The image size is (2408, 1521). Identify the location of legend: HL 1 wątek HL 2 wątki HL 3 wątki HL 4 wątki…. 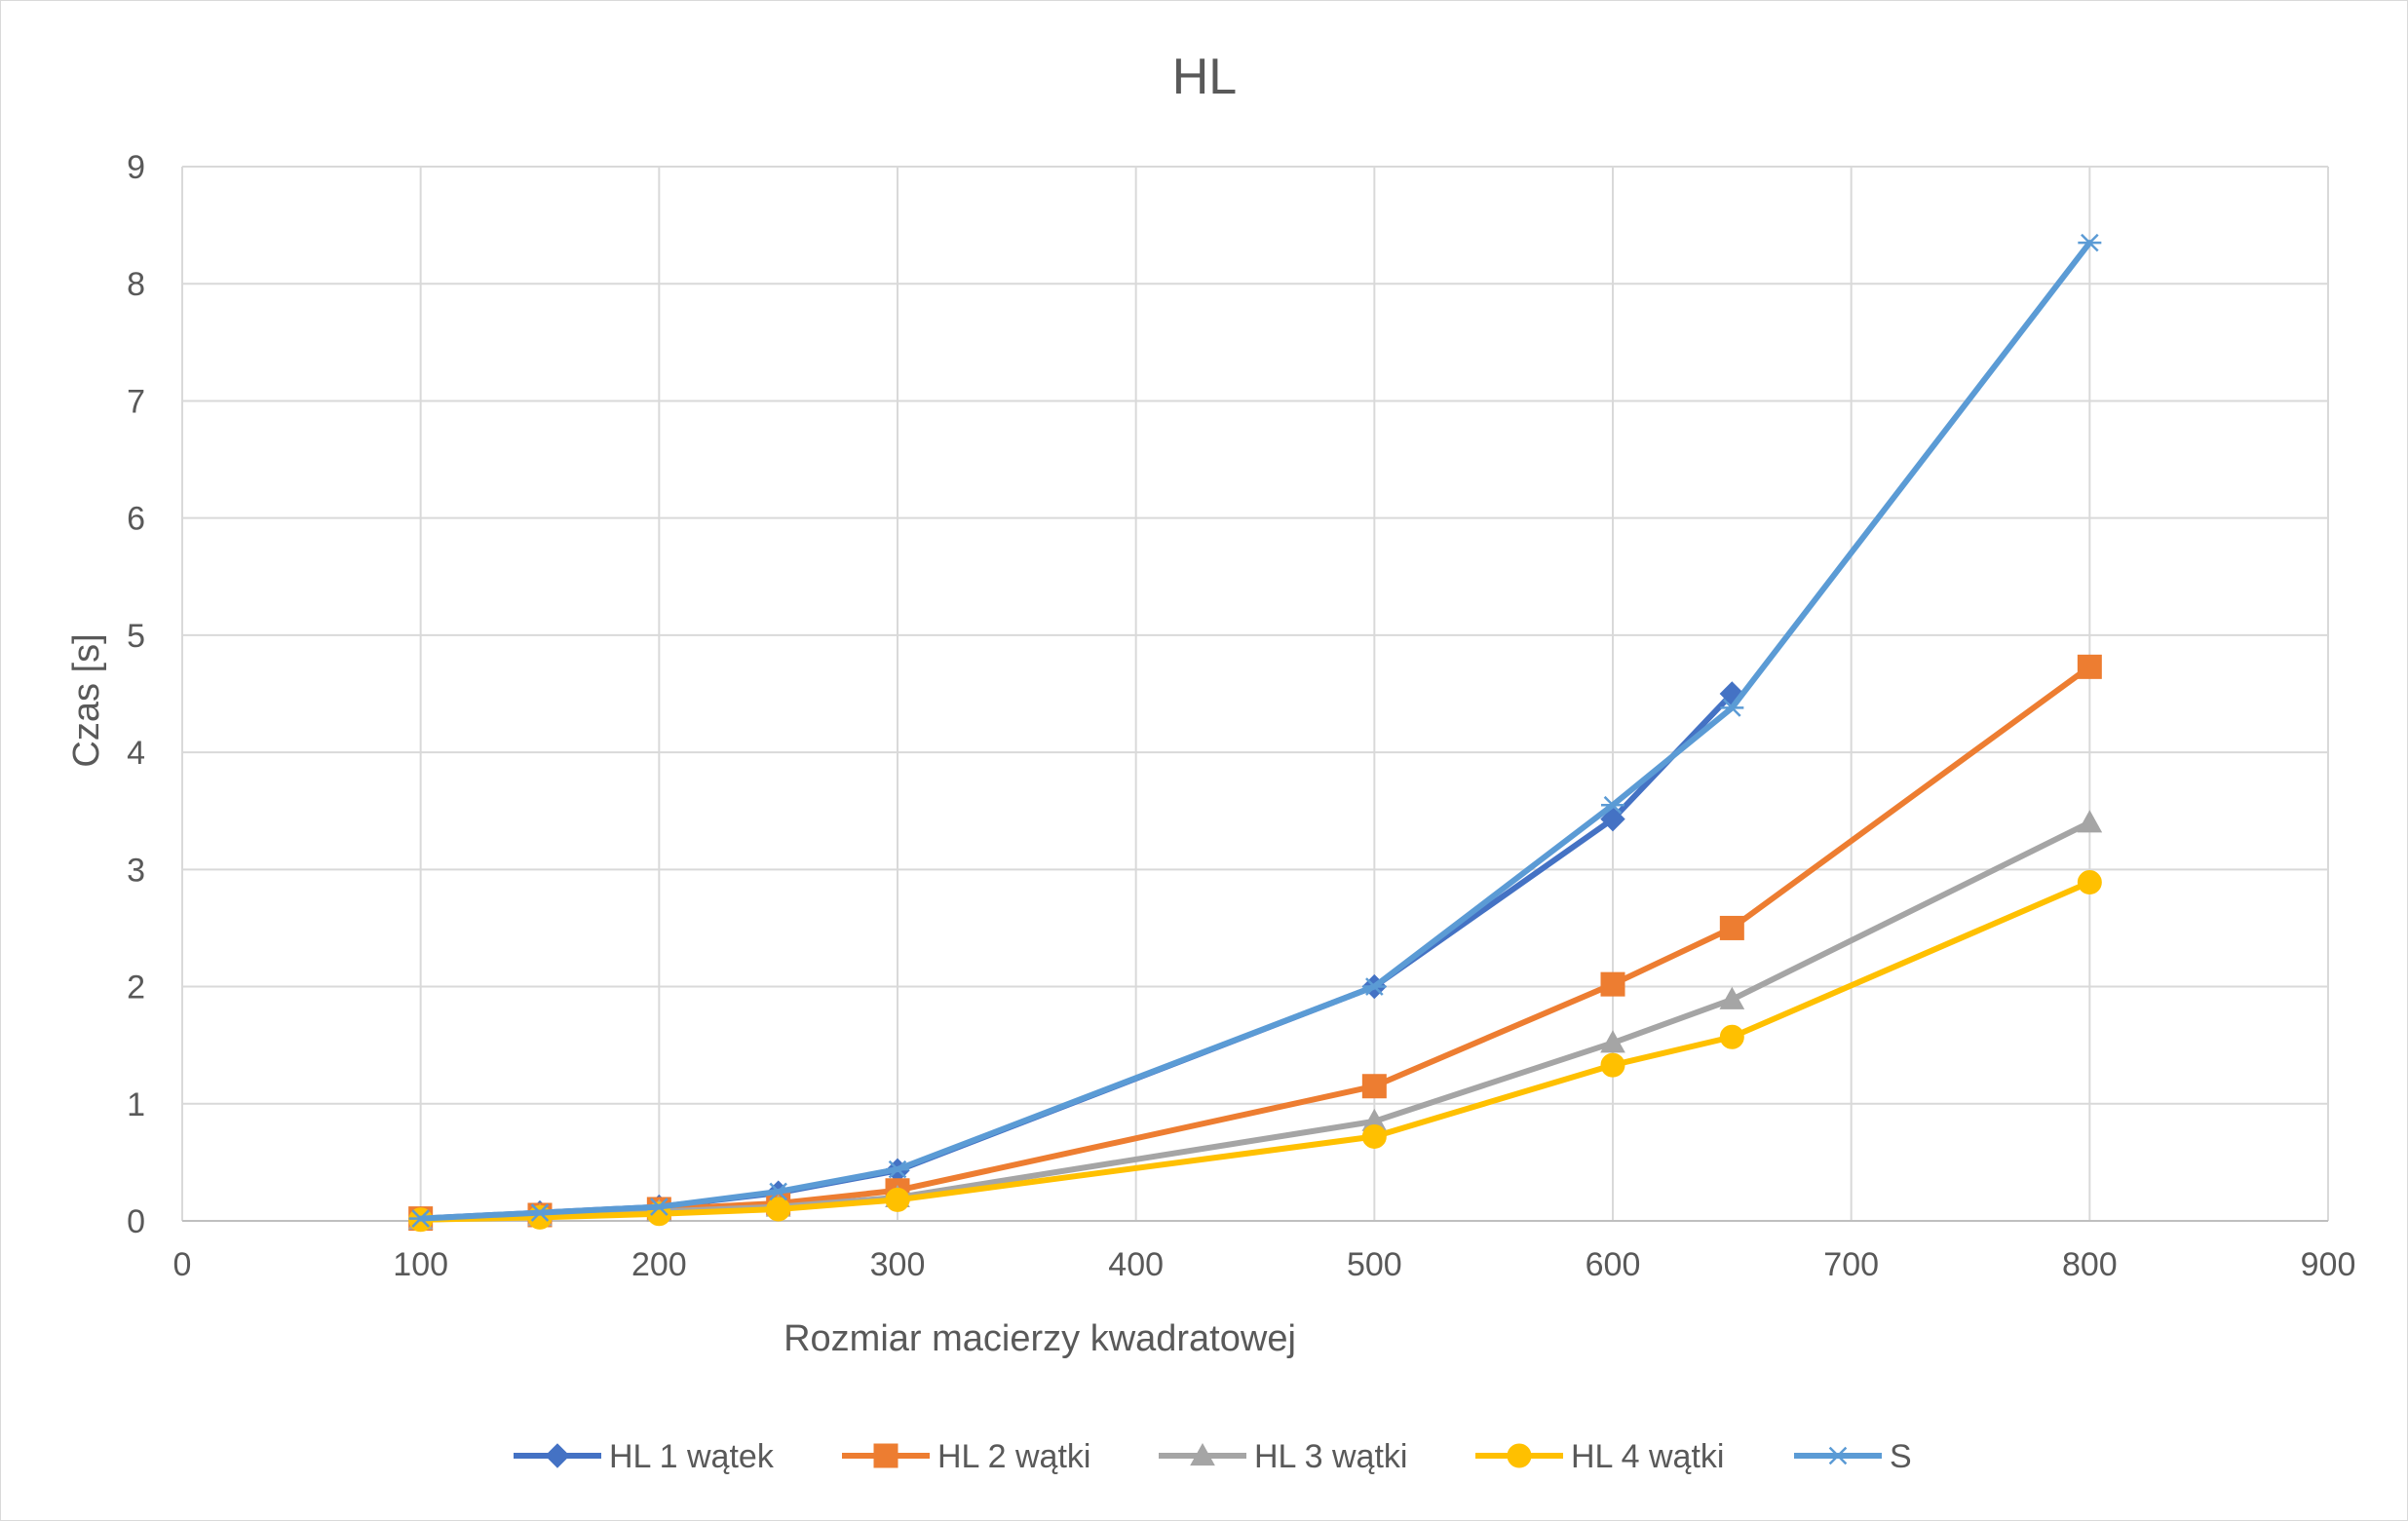
(1213, 1456).